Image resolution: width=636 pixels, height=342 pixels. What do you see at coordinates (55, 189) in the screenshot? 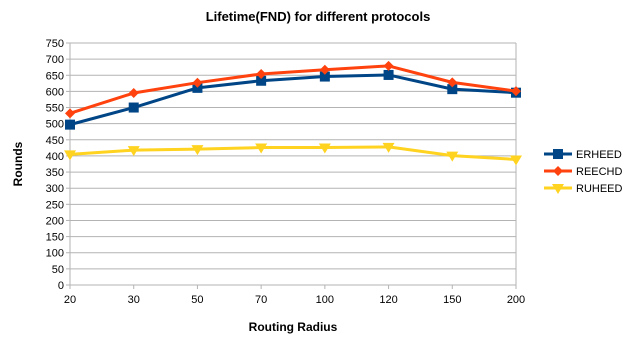
I see `y-tick-label: 300` at bounding box center [55, 189].